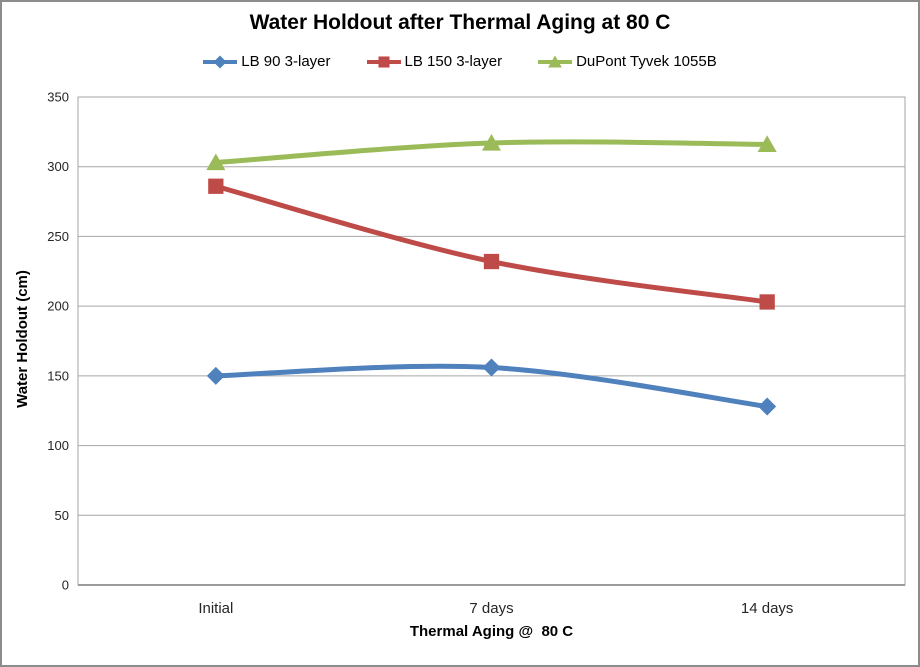 The image size is (920, 667). What do you see at coordinates (453, 61) in the screenshot?
I see `legend-label: LB 150 3-layer` at bounding box center [453, 61].